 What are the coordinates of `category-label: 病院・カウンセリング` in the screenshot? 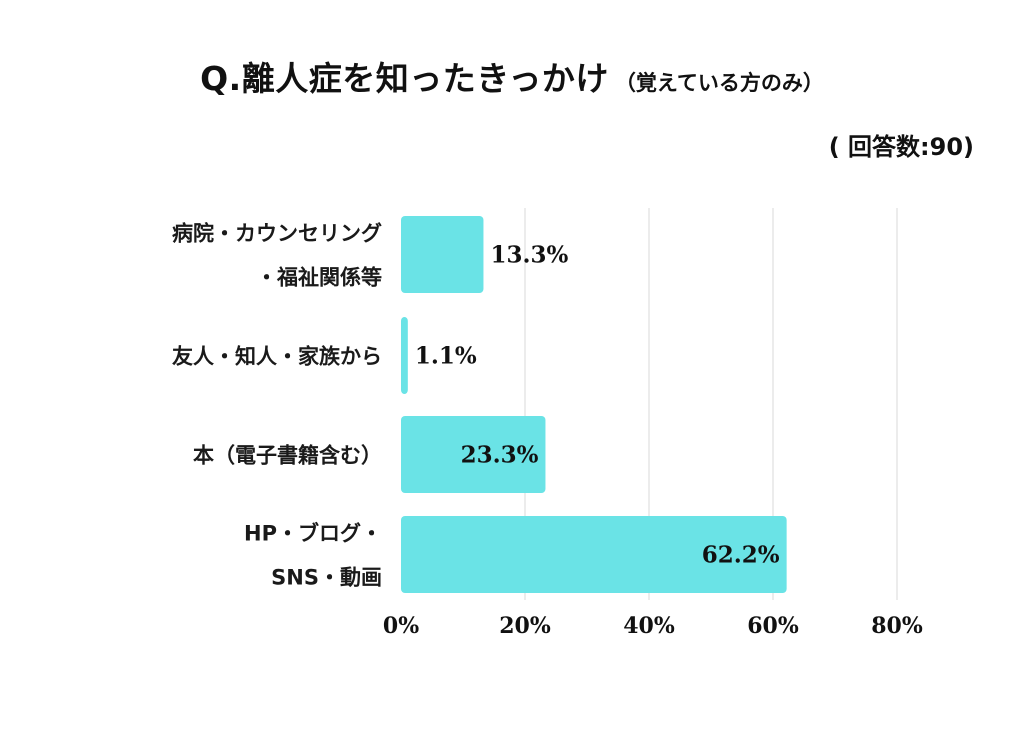 It's located at (277, 234).